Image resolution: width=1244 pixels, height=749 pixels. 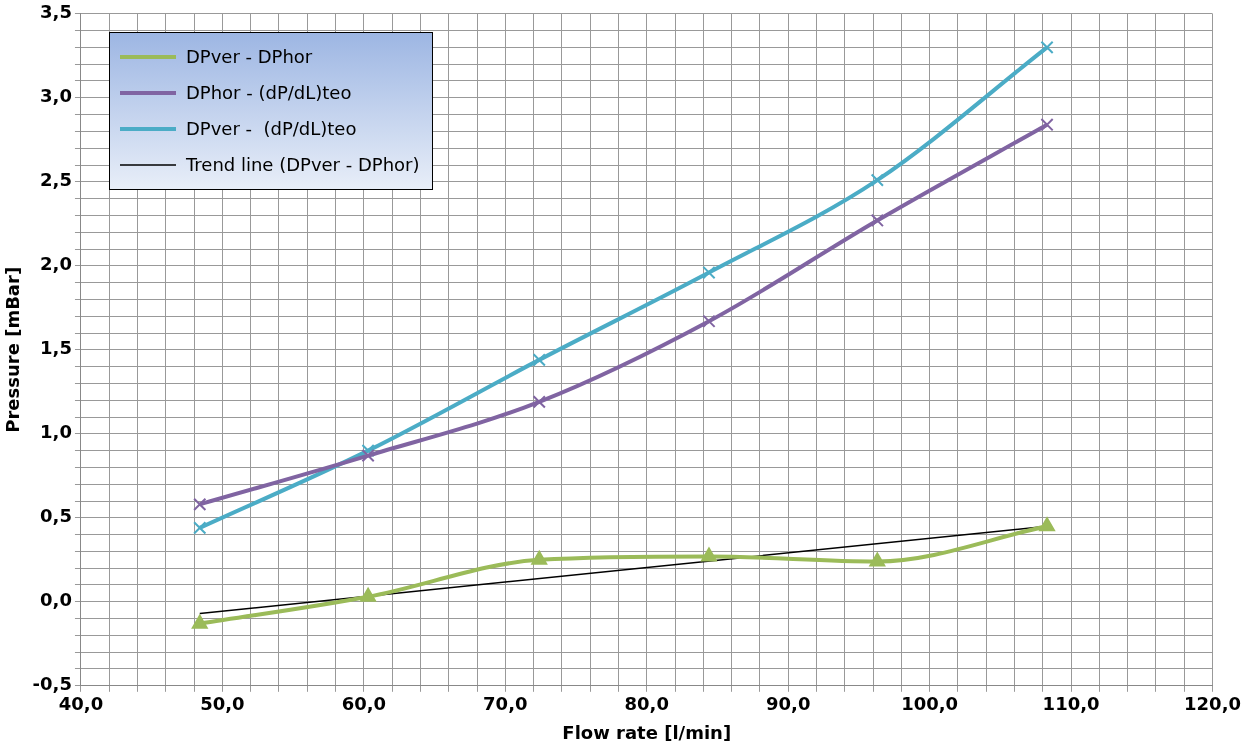 What do you see at coordinates (56, 516) in the screenshot?
I see `y-tick-label: 0,5` at bounding box center [56, 516].